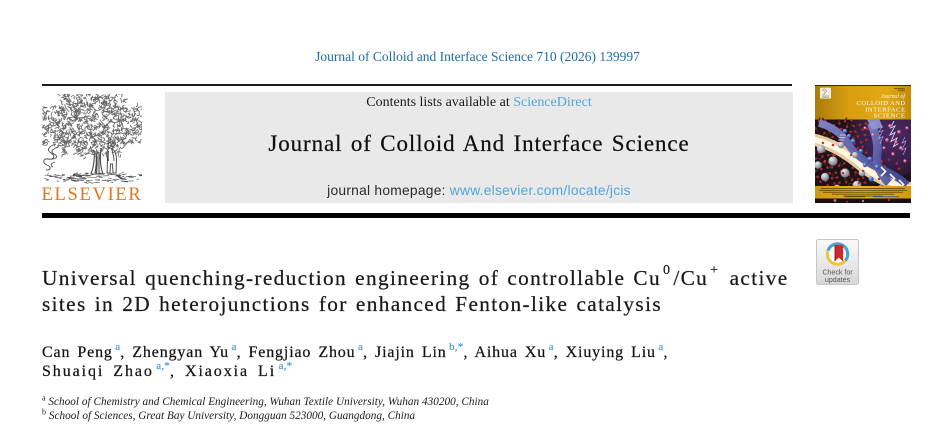 This screenshot has width=949, height=437. Describe the element at coordinates (885, 109) in the screenshot. I see `svg-text: INTERFACE` at that location.